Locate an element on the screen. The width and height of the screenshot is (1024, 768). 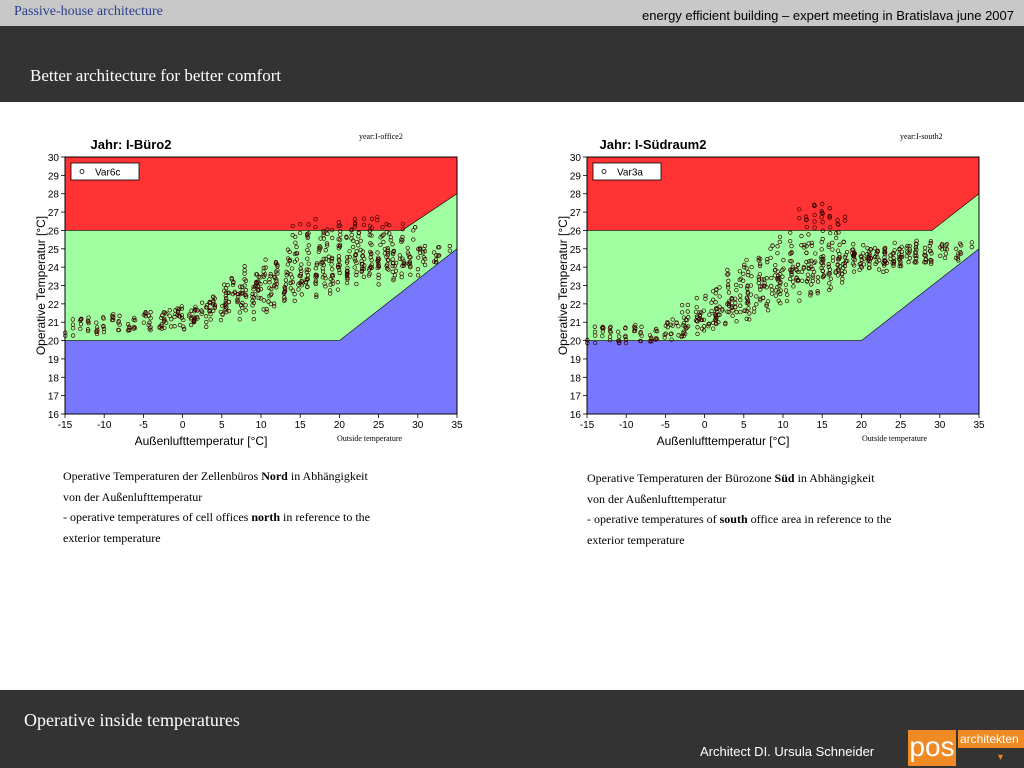
y-tick-label: 17 is located at coordinates (576, 397).